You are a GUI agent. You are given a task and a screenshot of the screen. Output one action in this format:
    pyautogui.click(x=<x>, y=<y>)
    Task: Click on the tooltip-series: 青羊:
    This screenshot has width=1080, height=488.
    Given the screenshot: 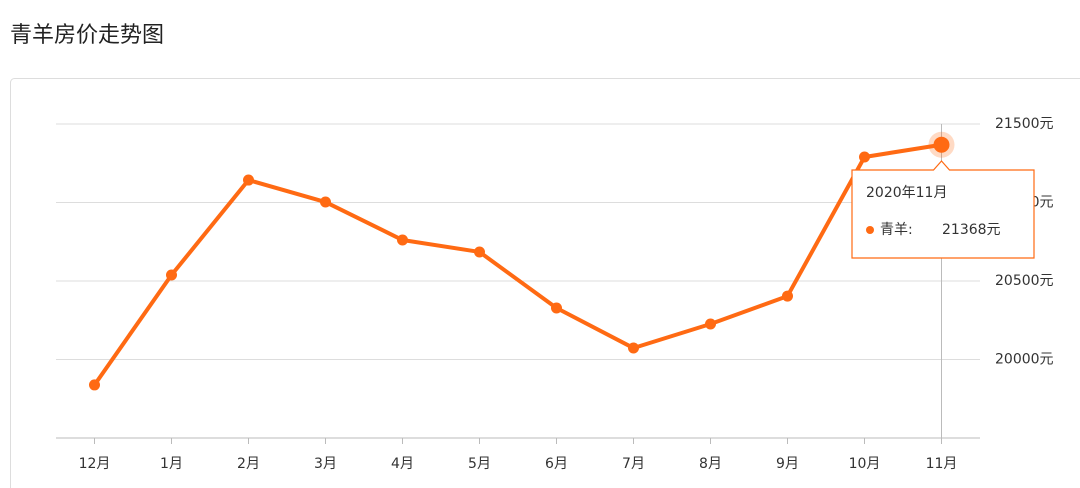 What is the action you would take?
    pyautogui.click(x=896, y=230)
    